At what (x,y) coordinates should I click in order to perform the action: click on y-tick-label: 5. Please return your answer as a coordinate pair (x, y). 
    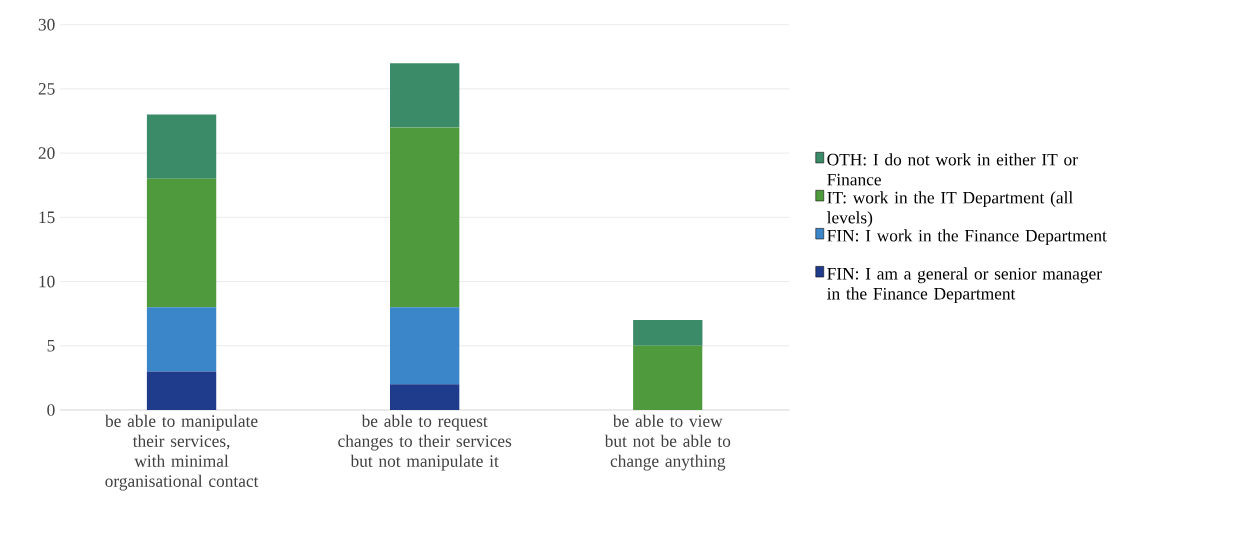
    Looking at the image, I should click on (51, 346).